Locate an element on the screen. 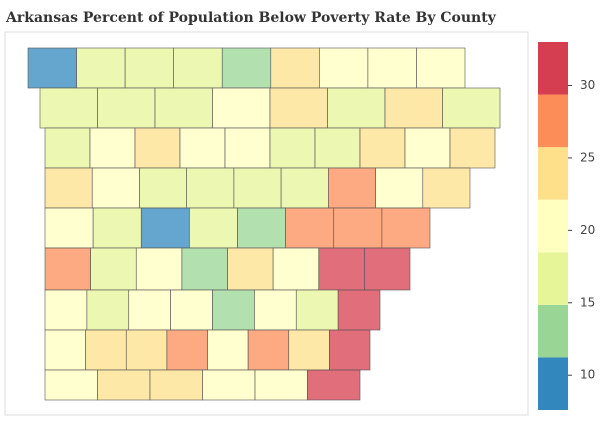  colorbar-tick-label: 30 is located at coordinates (587, 85).